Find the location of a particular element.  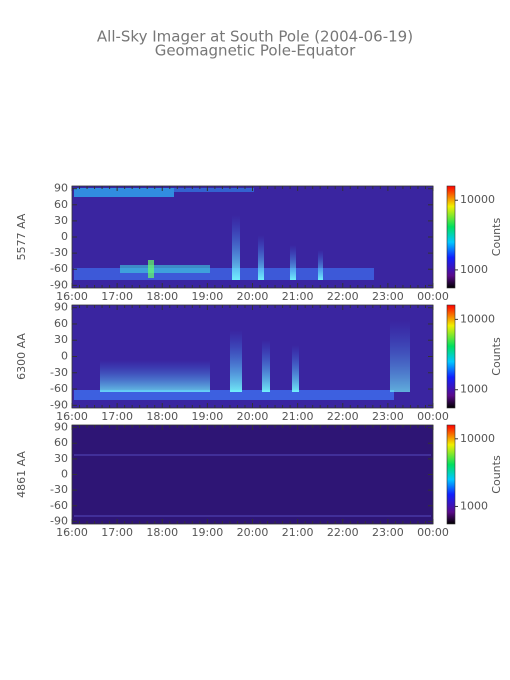

y-axis-label: 4861 AA is located at coordinates (21, 474).